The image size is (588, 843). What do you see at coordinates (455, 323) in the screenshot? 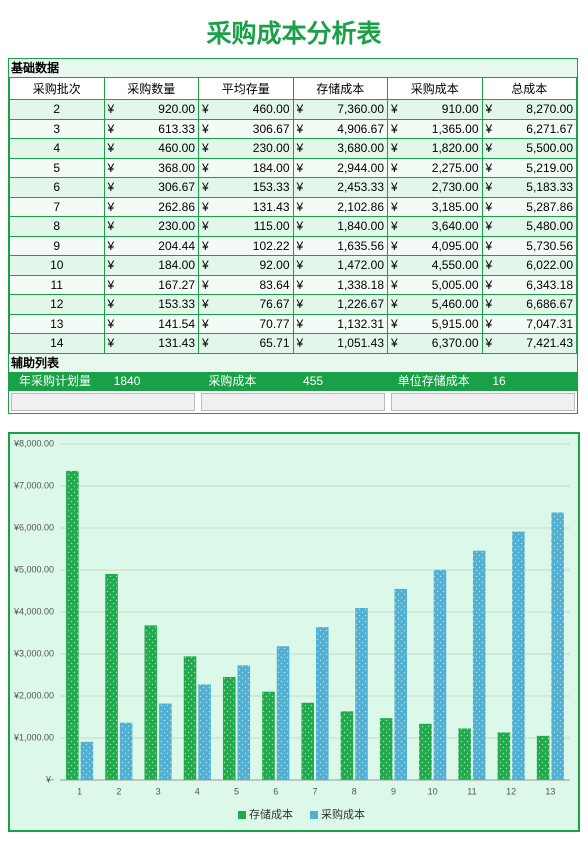
I see `amount: 5,915.00` at bounding box center [455, 323].